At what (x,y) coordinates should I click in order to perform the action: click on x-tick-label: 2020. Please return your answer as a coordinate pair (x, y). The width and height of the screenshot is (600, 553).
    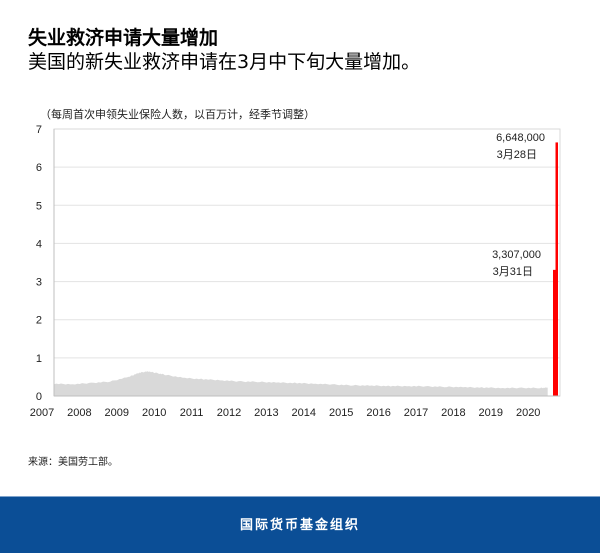
    Looking at the image, I should click on (528, 413).